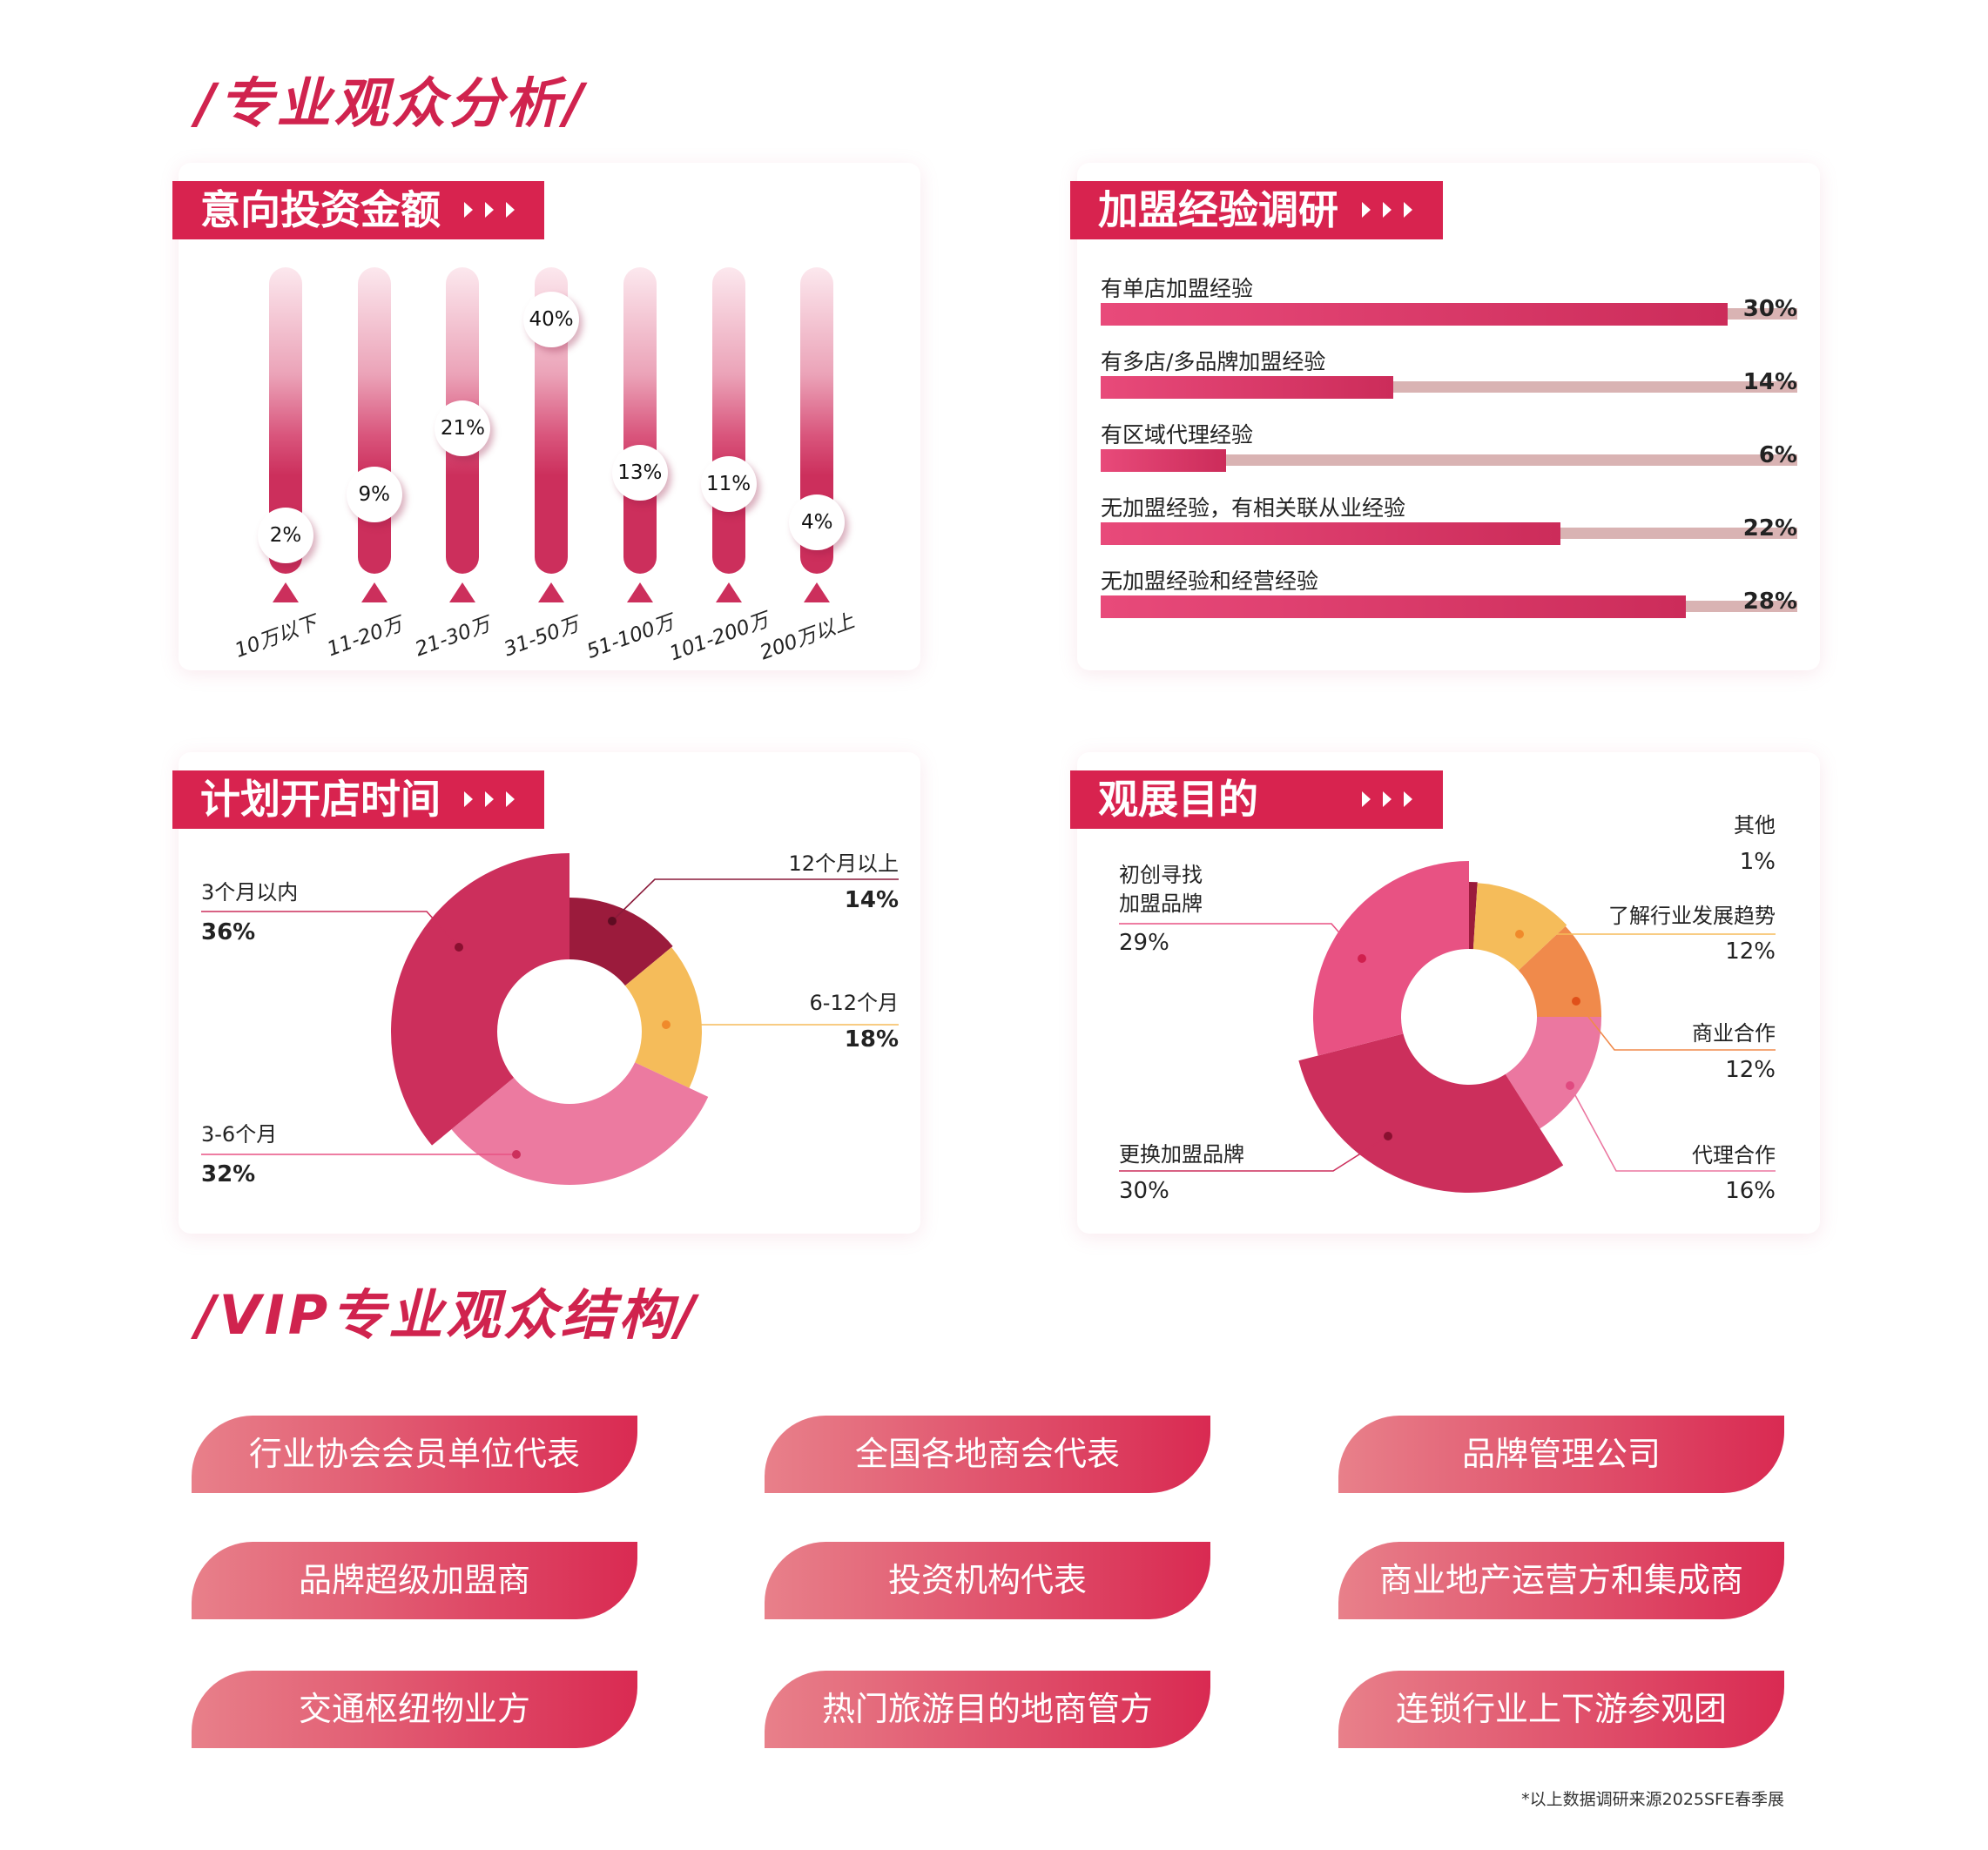  I want to click on slice-label: 3个月以内, so click(250, 892).